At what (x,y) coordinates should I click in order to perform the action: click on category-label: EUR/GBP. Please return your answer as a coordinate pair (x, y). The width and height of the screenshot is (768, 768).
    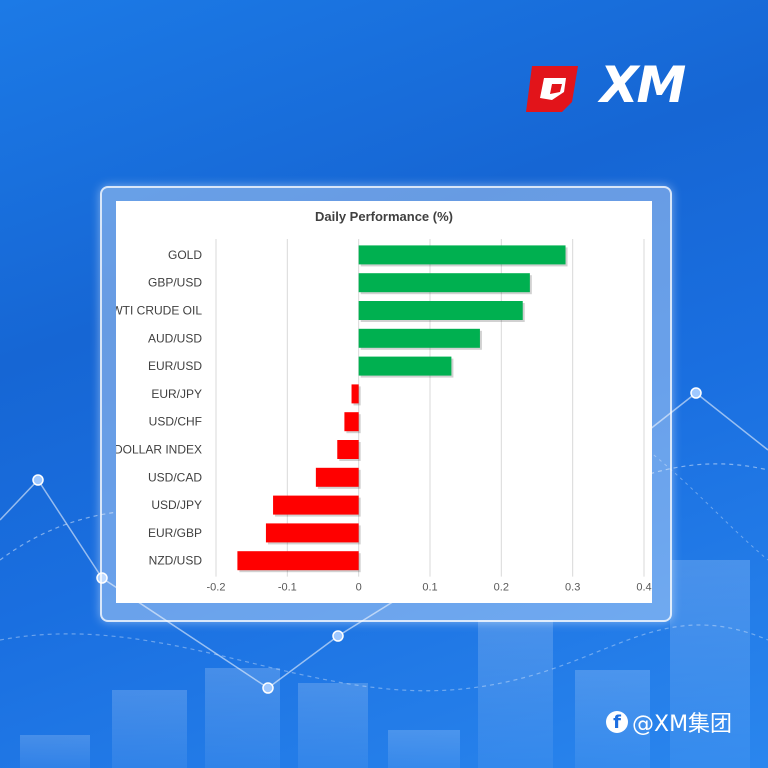
    Looking at the image, I should click on (175, 533).